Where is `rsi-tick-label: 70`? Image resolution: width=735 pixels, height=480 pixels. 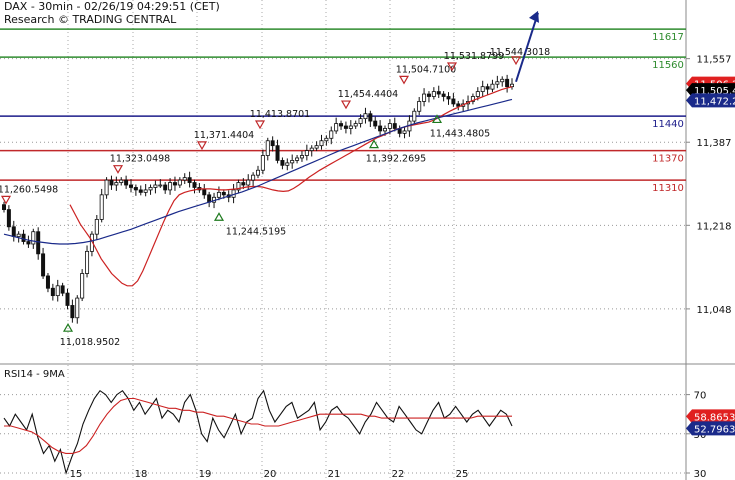 rsi-tick-label: 70 is located at coordinates (700, 396).